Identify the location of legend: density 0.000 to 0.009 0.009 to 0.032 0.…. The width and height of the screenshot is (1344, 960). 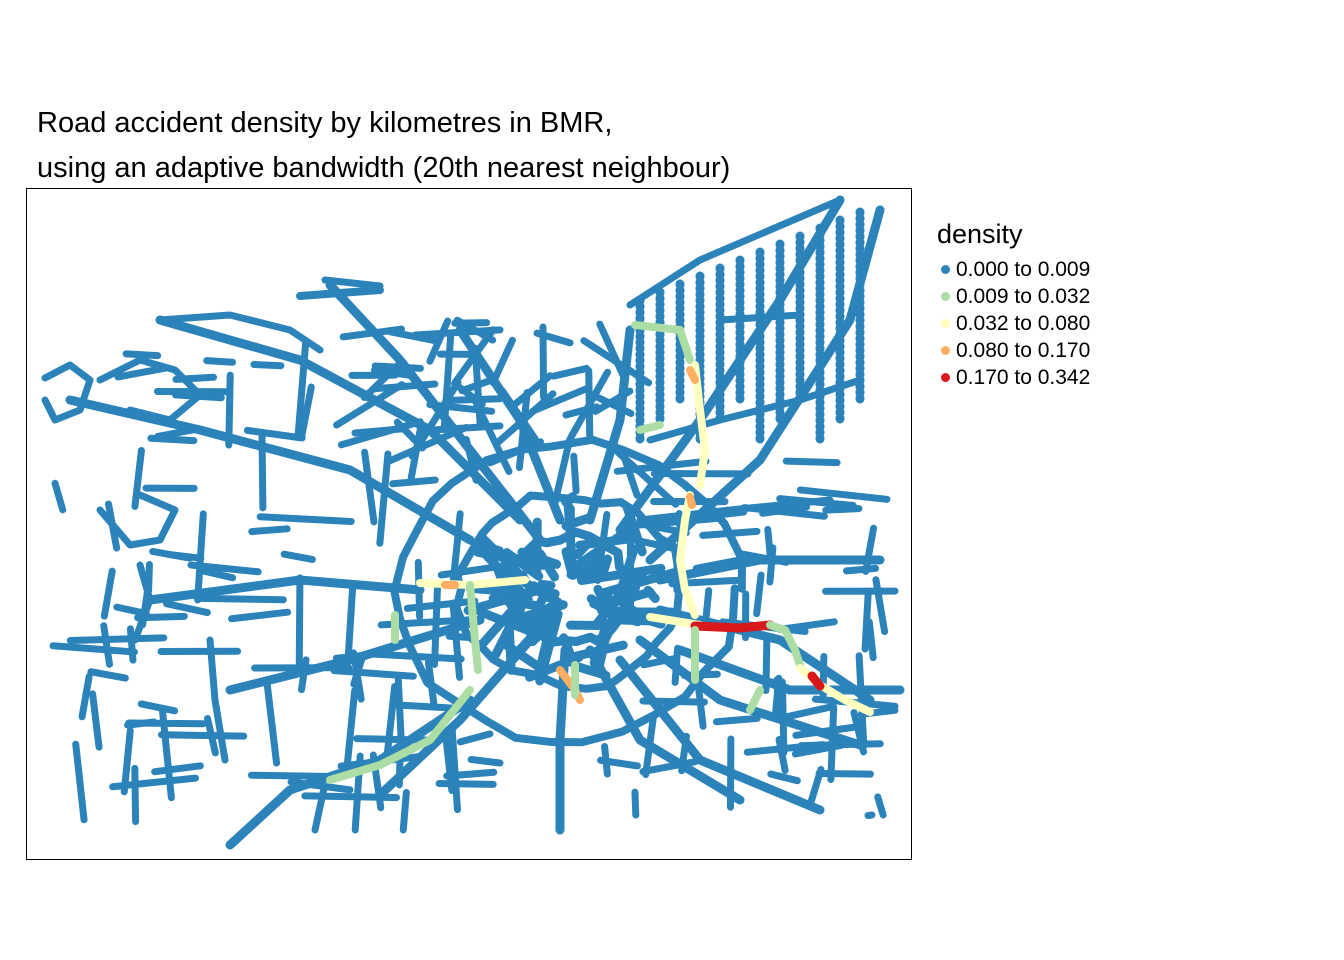
(1013, 304).